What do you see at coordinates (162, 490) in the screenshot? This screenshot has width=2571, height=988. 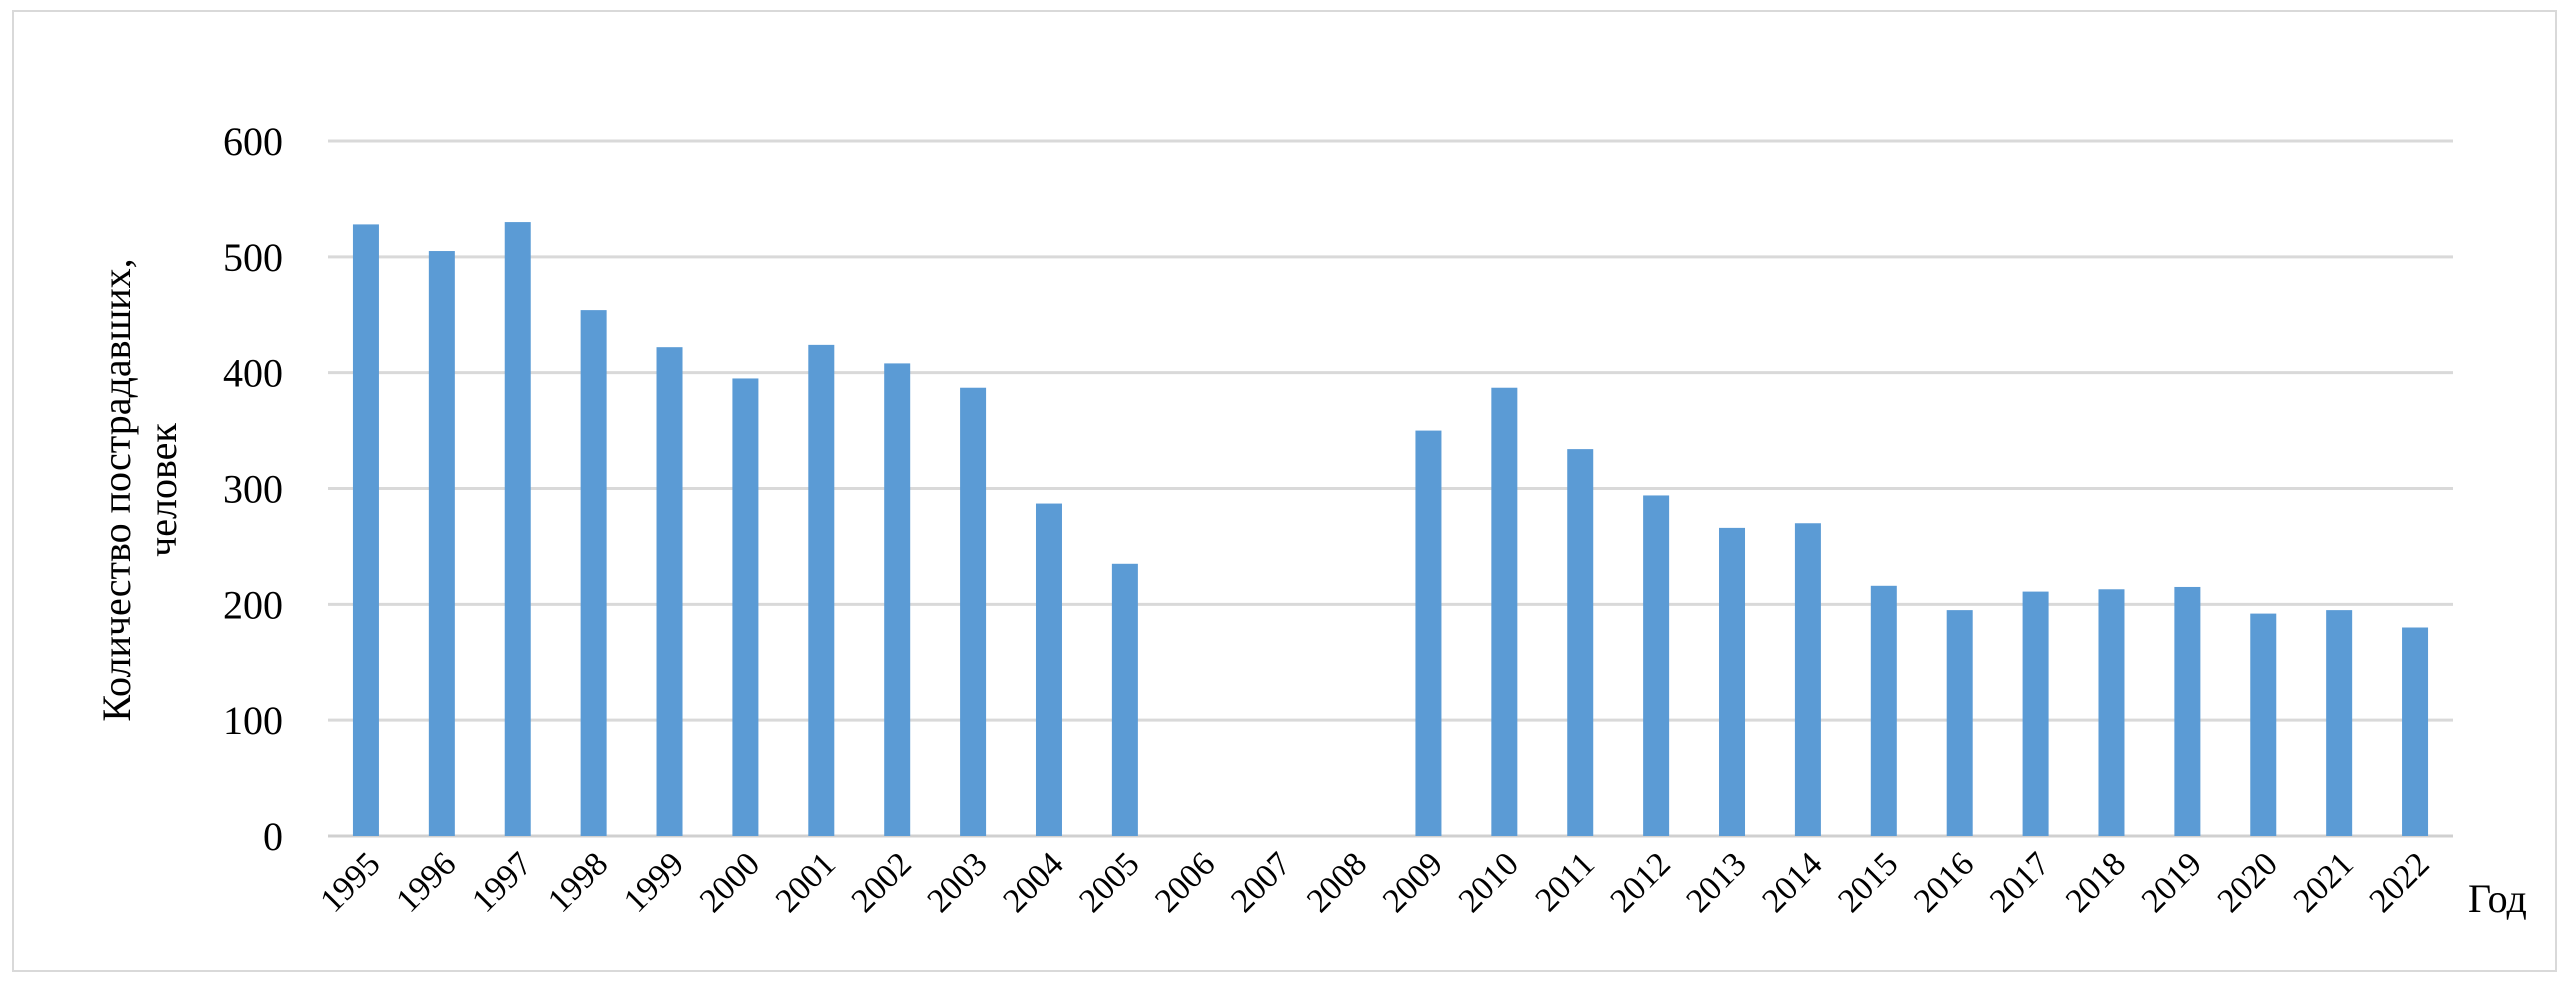 I see `y-axis-label-line: человек` at bounding box center [162, 490].